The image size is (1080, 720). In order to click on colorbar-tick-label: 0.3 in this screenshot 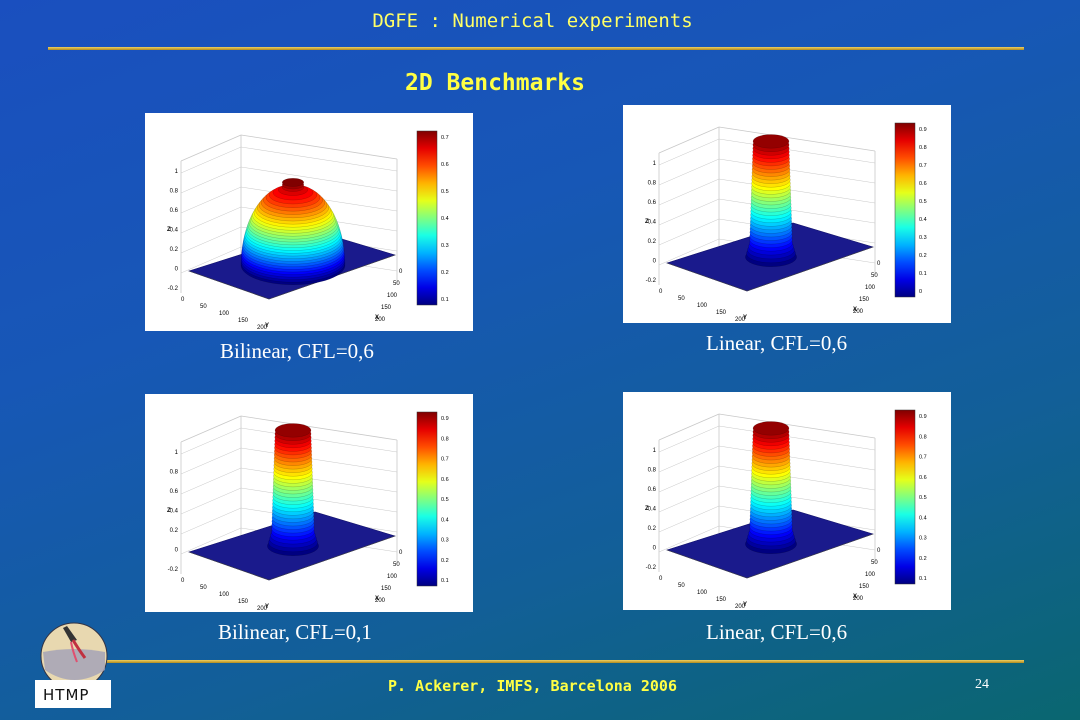, I will do `click(445, 541)`.